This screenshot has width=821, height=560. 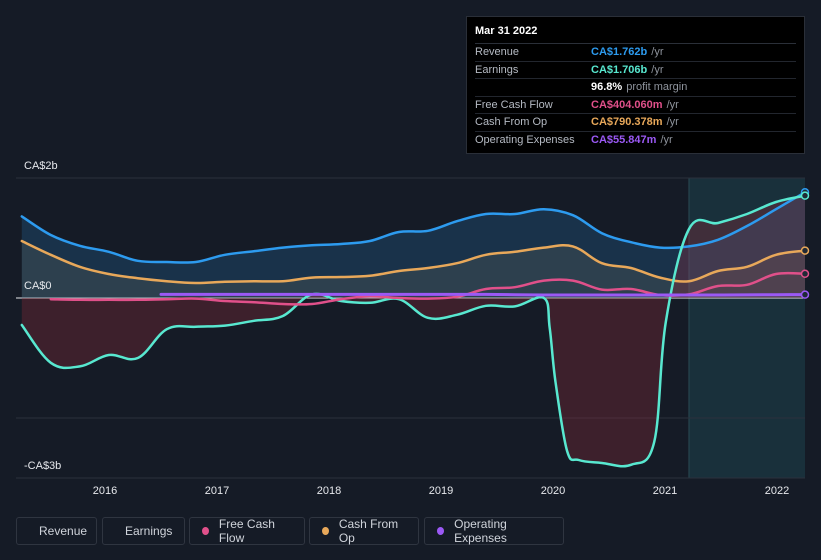 What do you see at coordinates (149, 531) in the screenshot?
I see `legend-label: Earnings` at bounding box center [149, 531].